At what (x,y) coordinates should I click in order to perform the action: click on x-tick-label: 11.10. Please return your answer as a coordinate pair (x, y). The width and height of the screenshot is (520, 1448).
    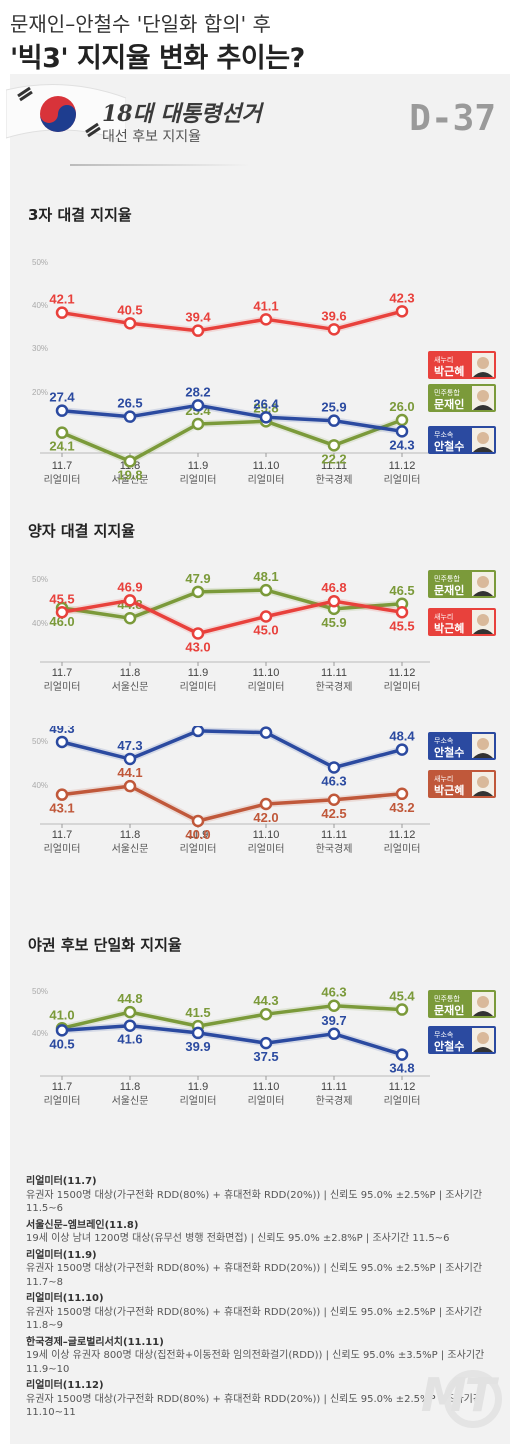
    Looking at the image, I should click on (266, 835).